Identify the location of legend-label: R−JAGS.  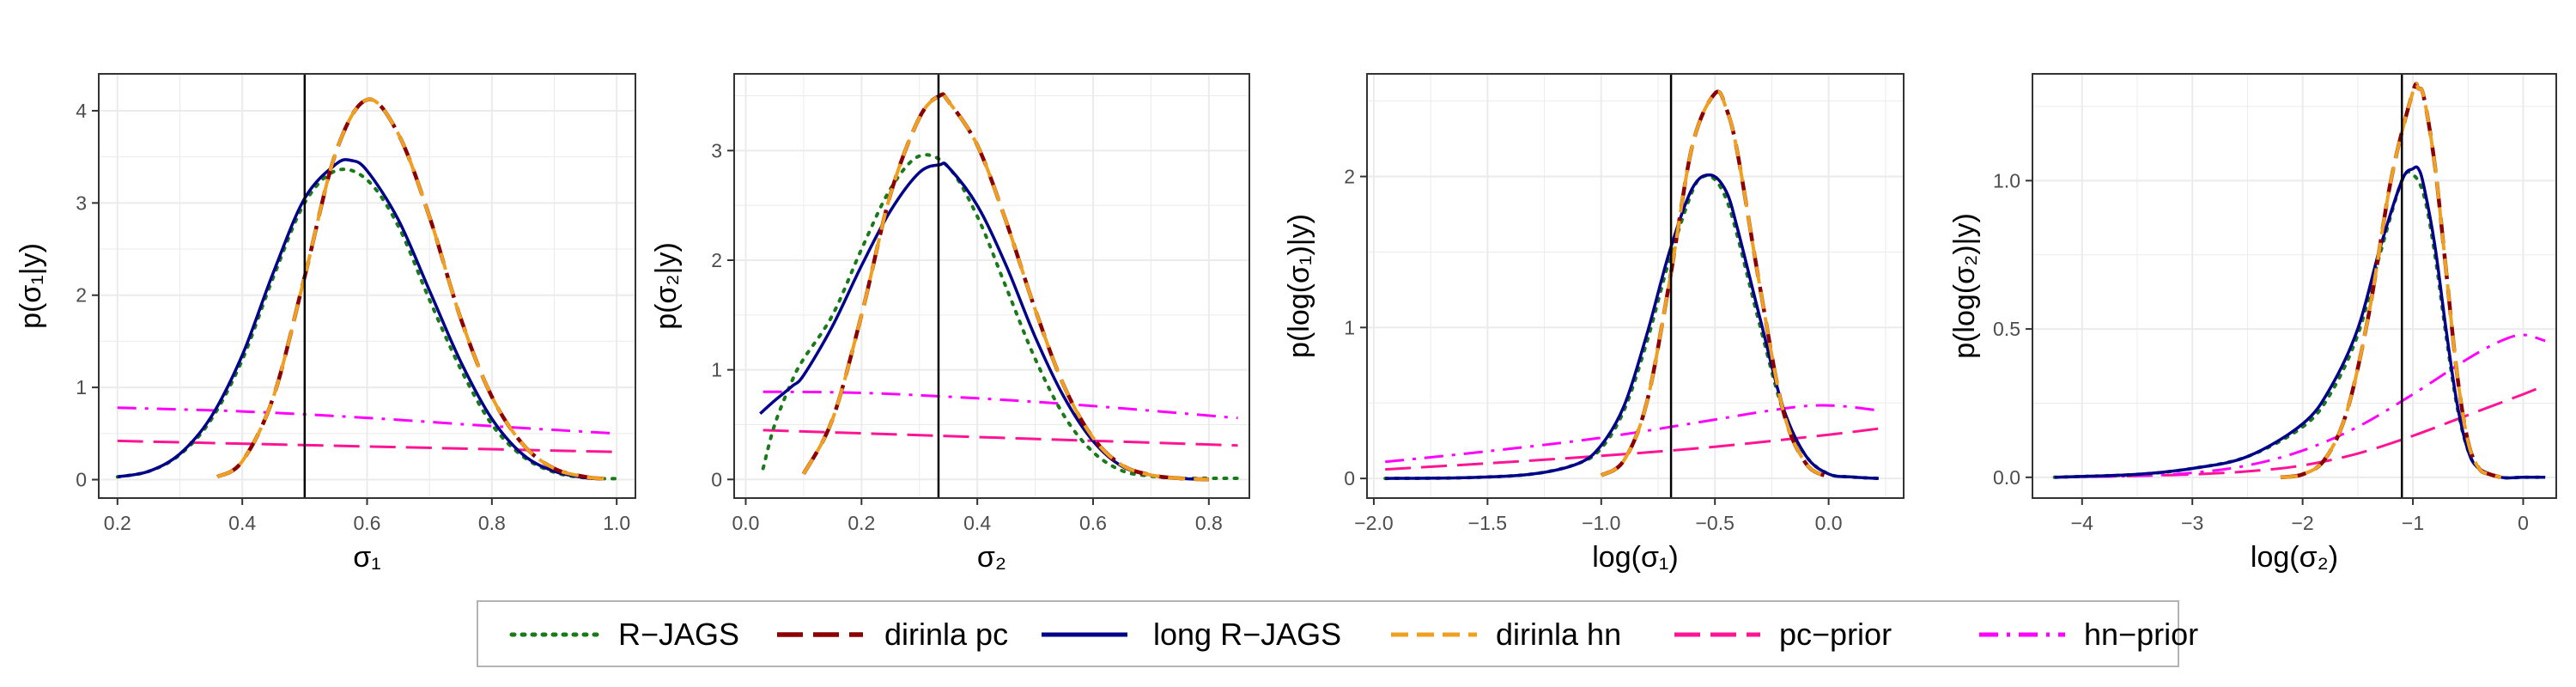
(678, 634).